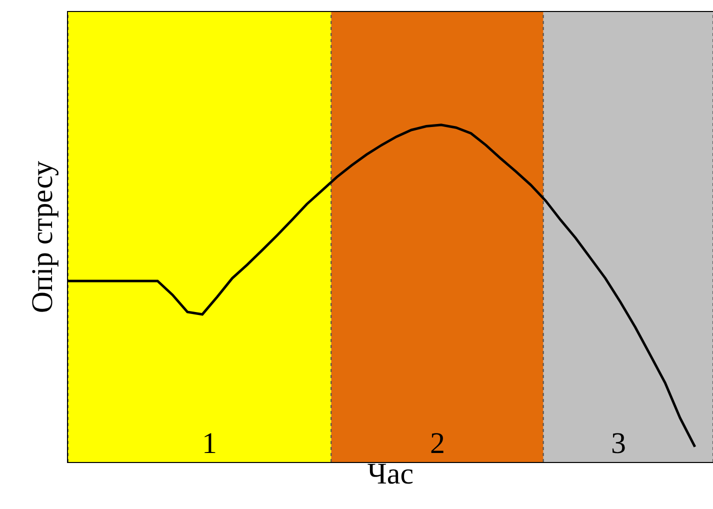 Image resolution: width=713 pixels, height=509 pixels. I want to click on annotation: 2, so click(437, 443).